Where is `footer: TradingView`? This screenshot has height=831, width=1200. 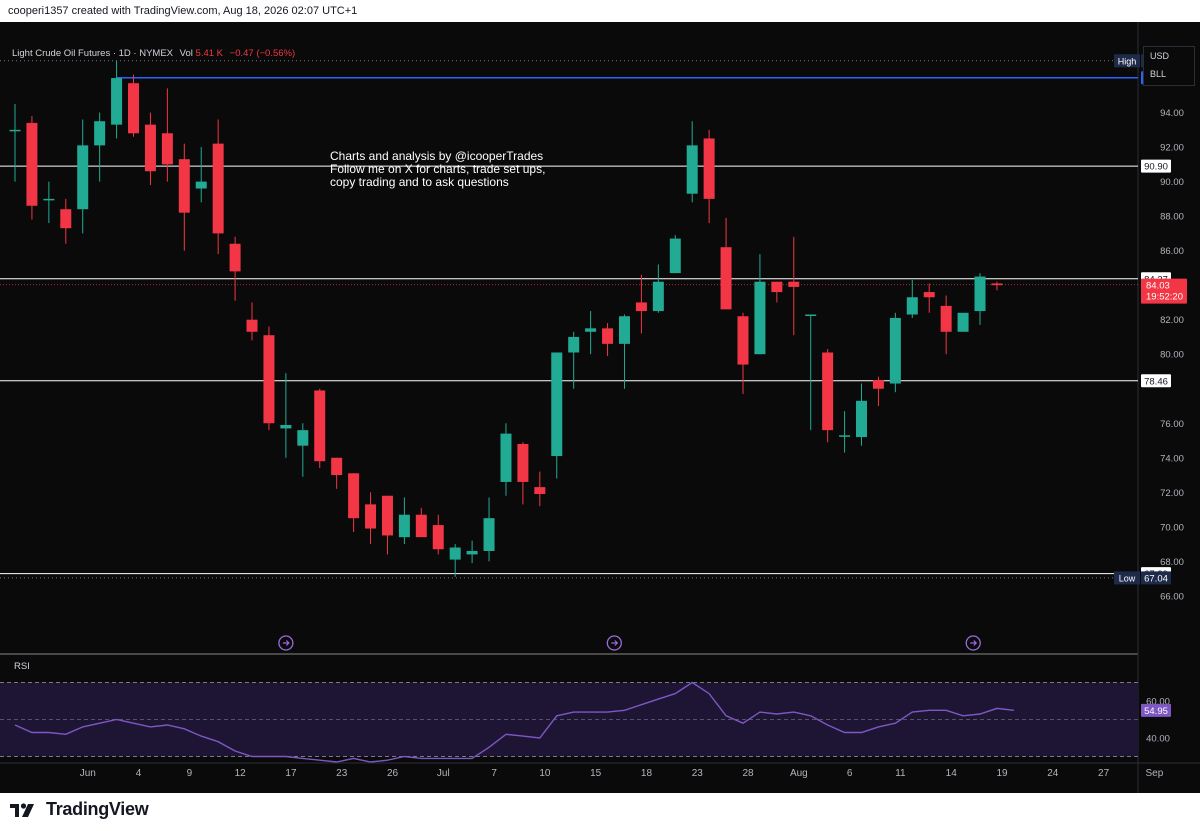
footer: TradingView is located at coordinates (600, 812).